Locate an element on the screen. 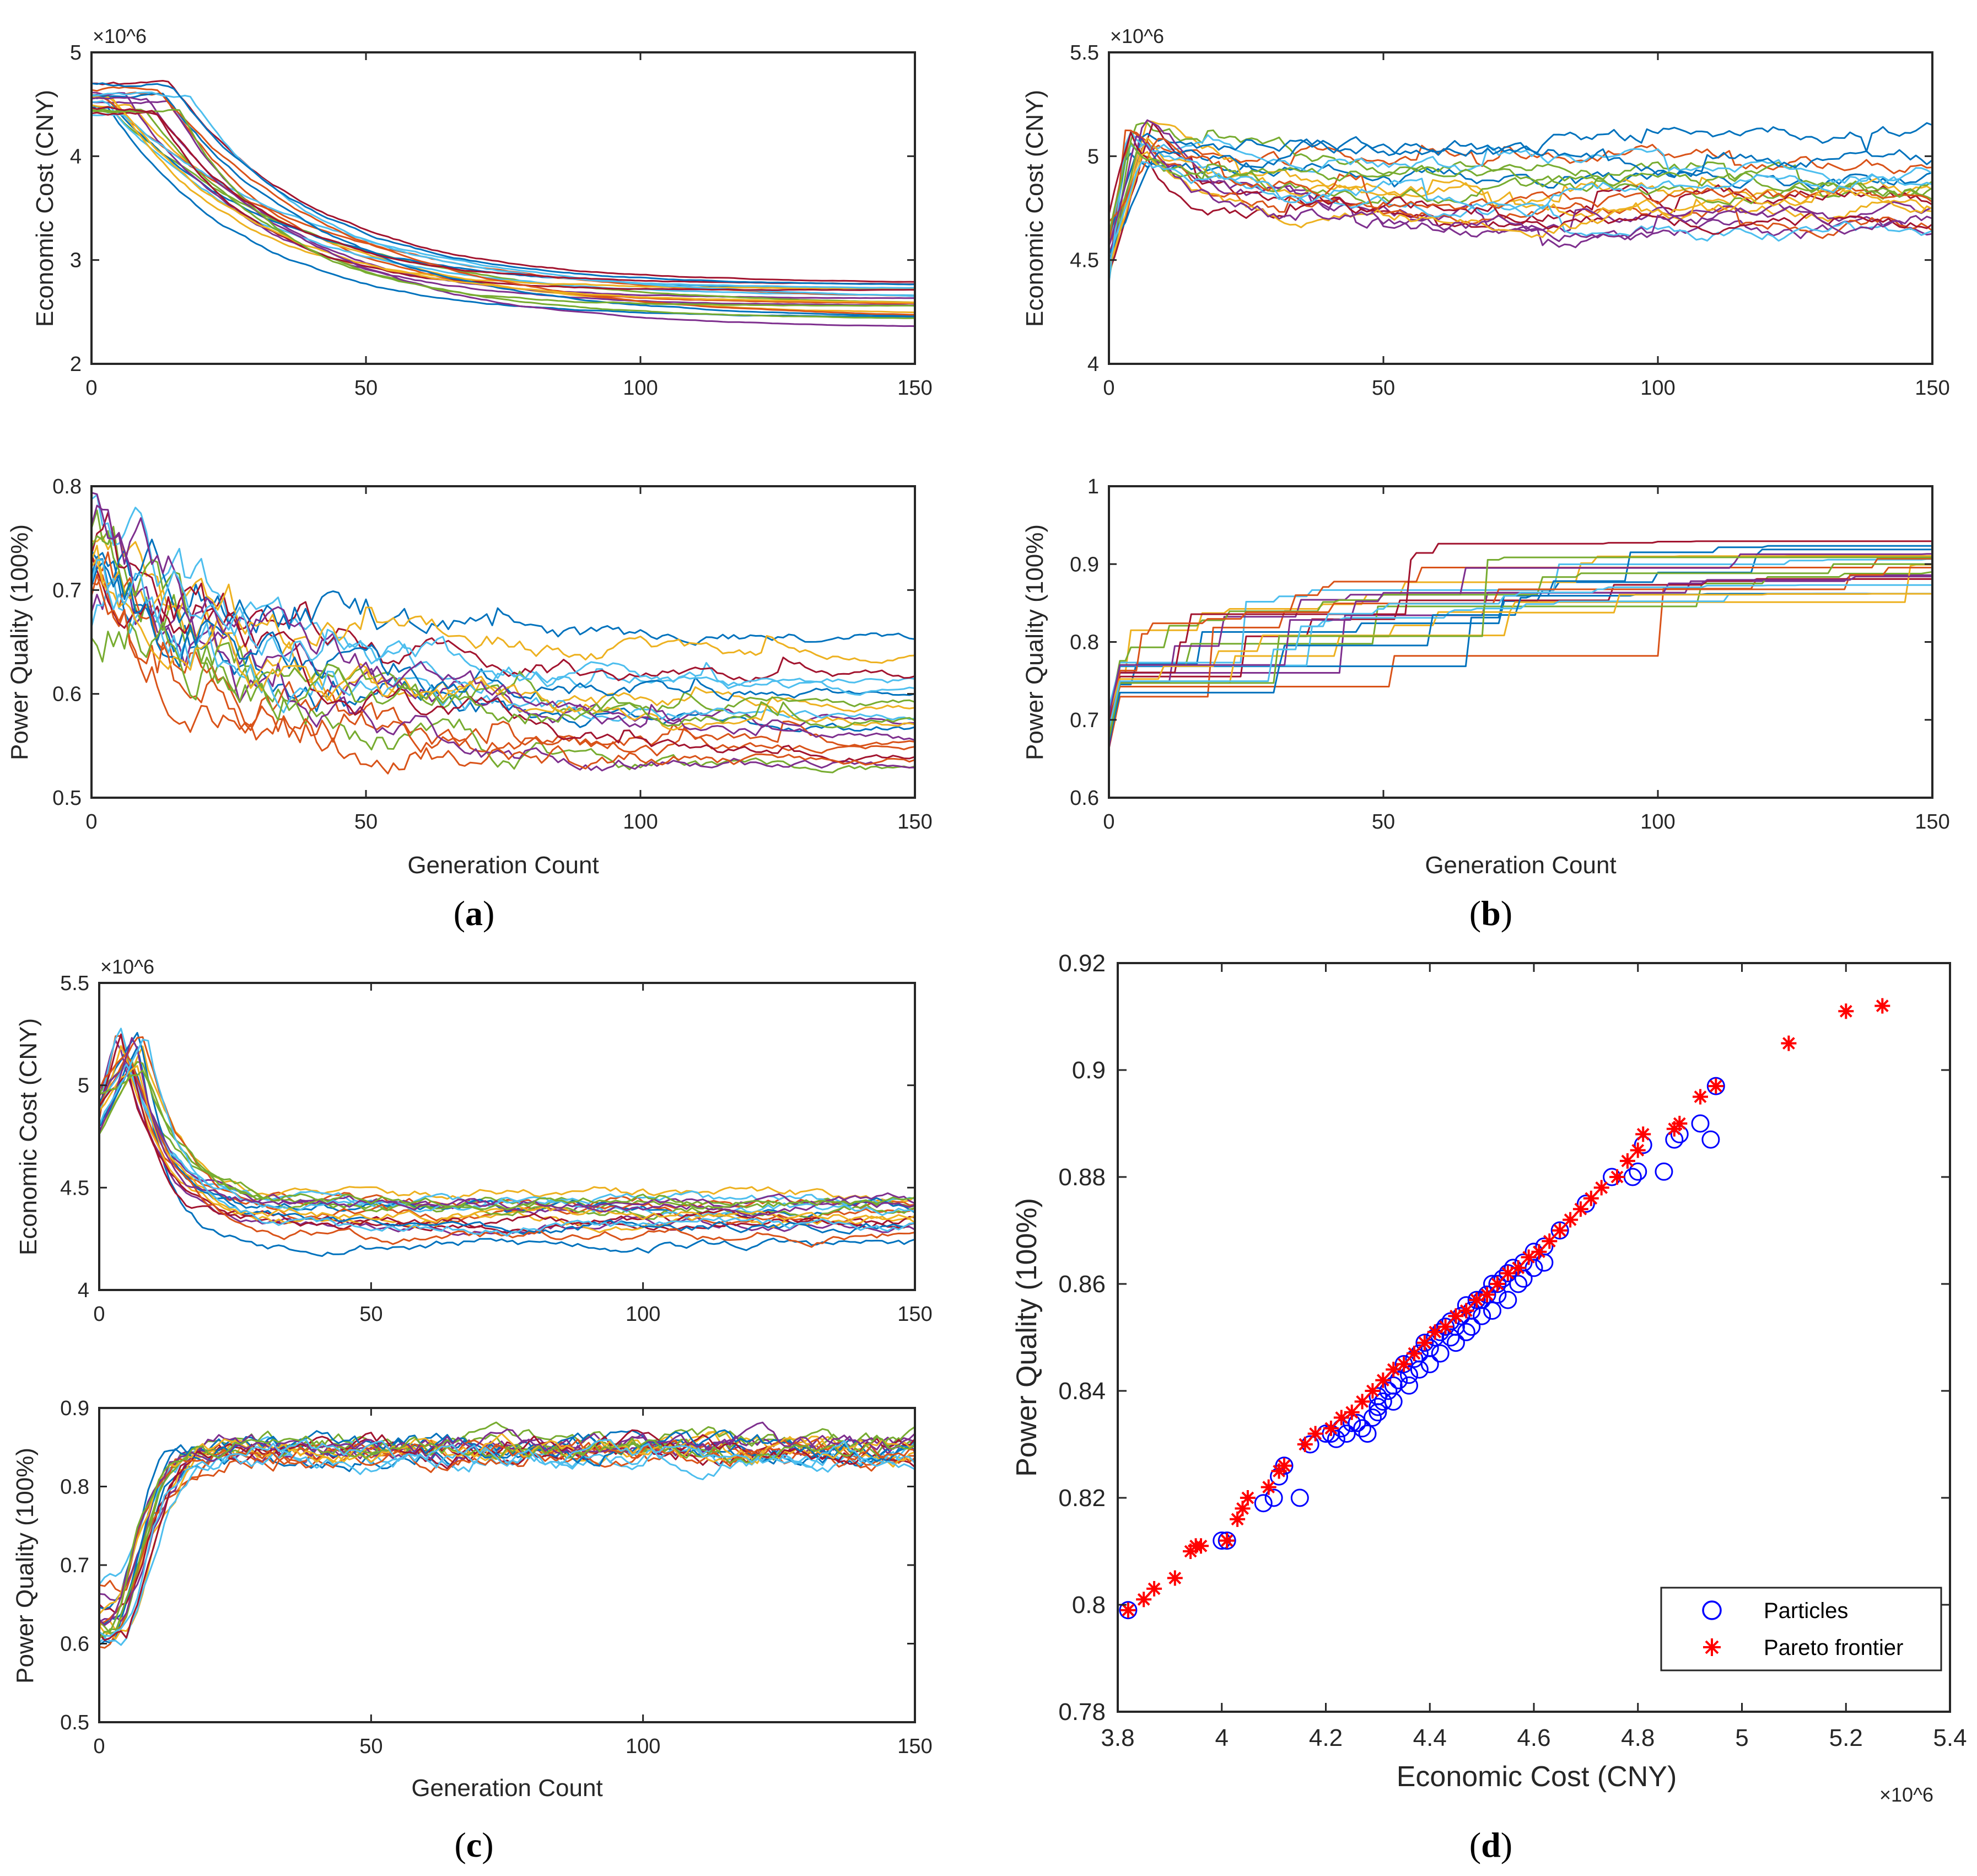 The height and width of the screenshot is (1876, 1977). x-tick-label: 4 is located at coordinates (1222, 1737).